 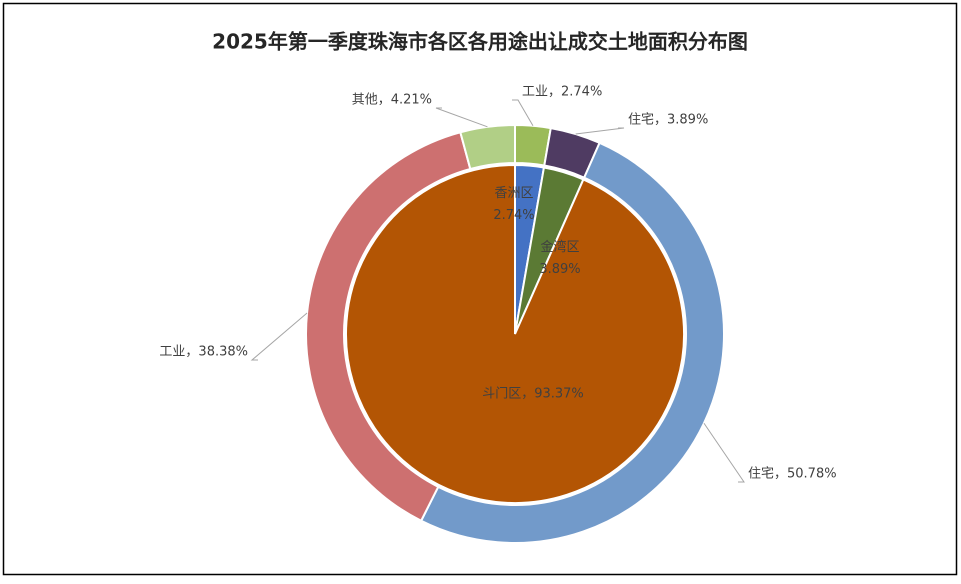 I want to click on outer-label: 住宅，50.78%, so click(x=792, y=474).